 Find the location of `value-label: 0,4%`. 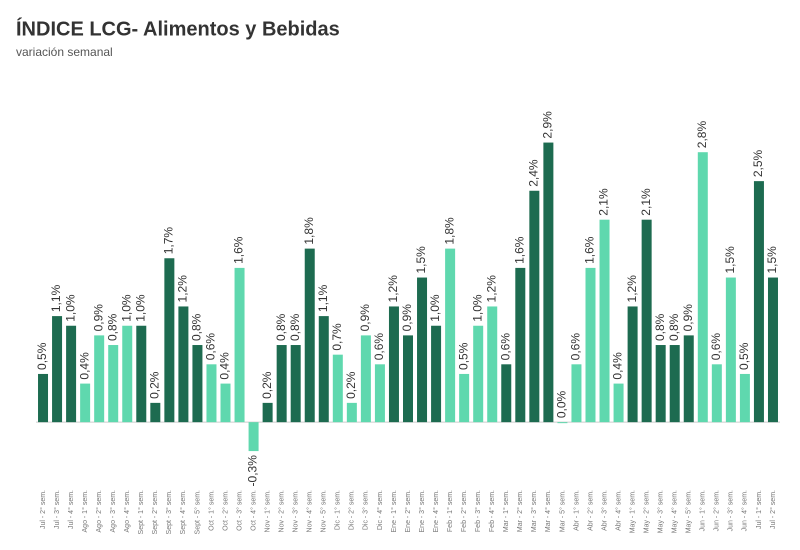

value-label: 0,4% is located at coordinates (84, 366).